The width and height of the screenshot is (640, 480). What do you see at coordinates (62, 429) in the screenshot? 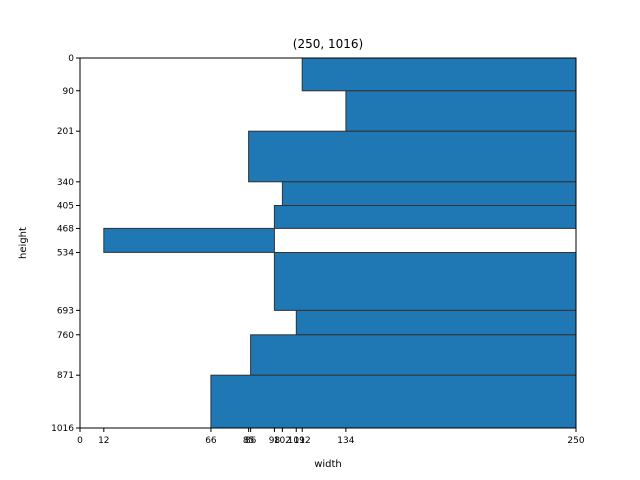
I see `y-tick-label: 1016` at bounding box center [62, 429].